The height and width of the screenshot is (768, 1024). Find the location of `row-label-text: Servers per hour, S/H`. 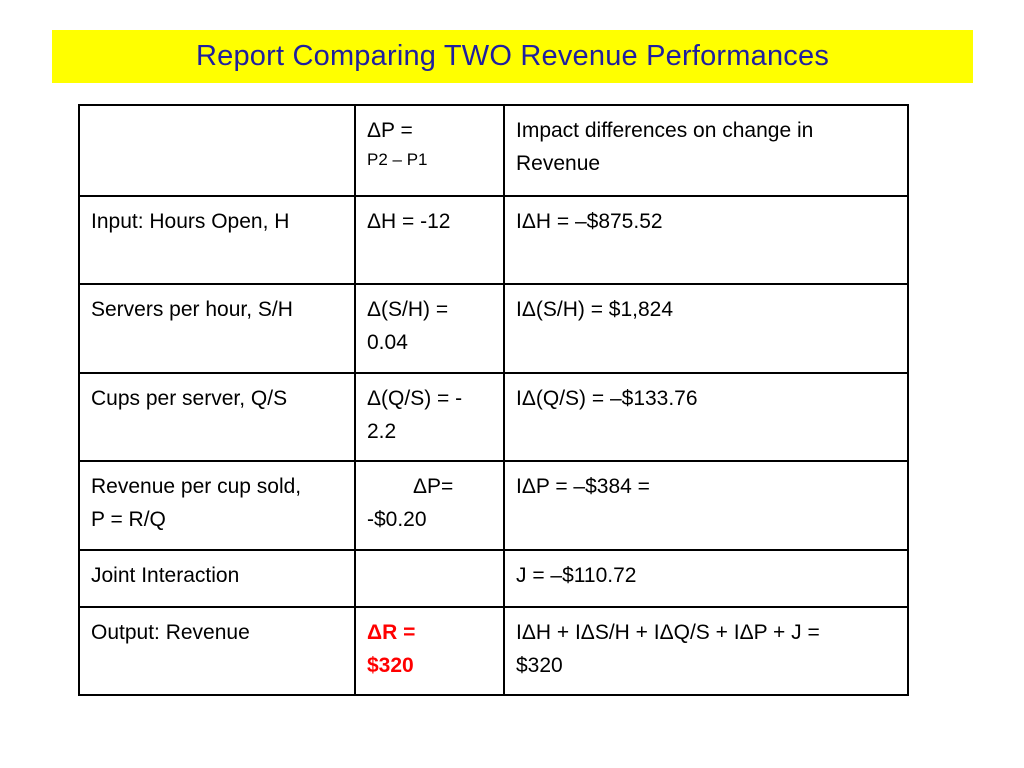

row-label-text: Servers per hour, S/H is located at coordinates (192, 309).